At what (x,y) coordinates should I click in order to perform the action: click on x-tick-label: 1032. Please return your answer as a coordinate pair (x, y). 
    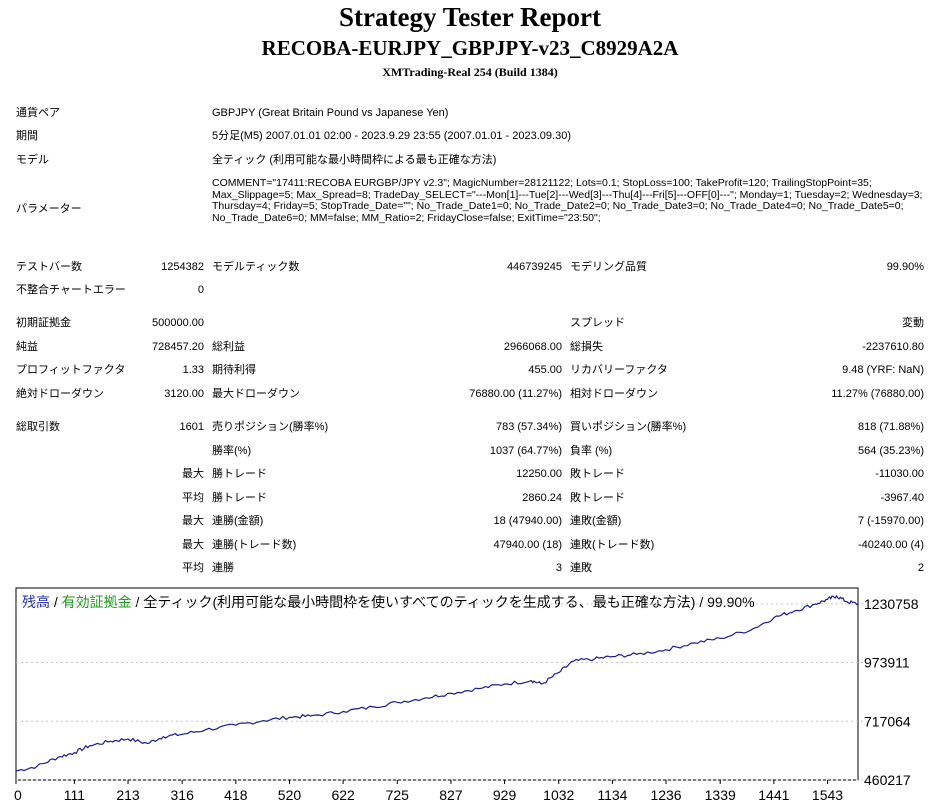
    Looking at the image, I should click on (558, 795).